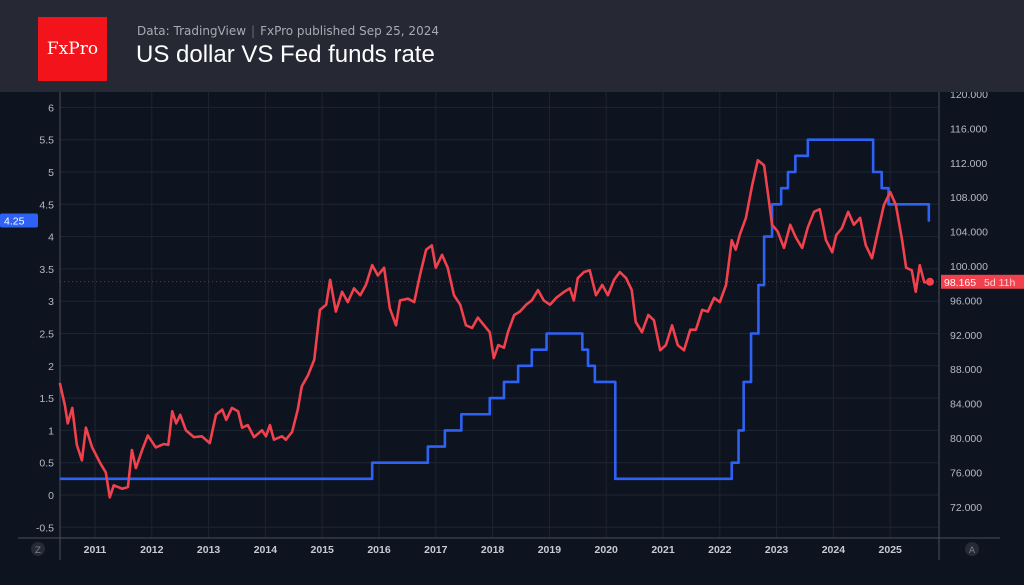 This screenshot has height=585, width=1024. Describe the element at coordinates (51, 367) in the screenshot. I see `left-tick-label: 2` at that location.